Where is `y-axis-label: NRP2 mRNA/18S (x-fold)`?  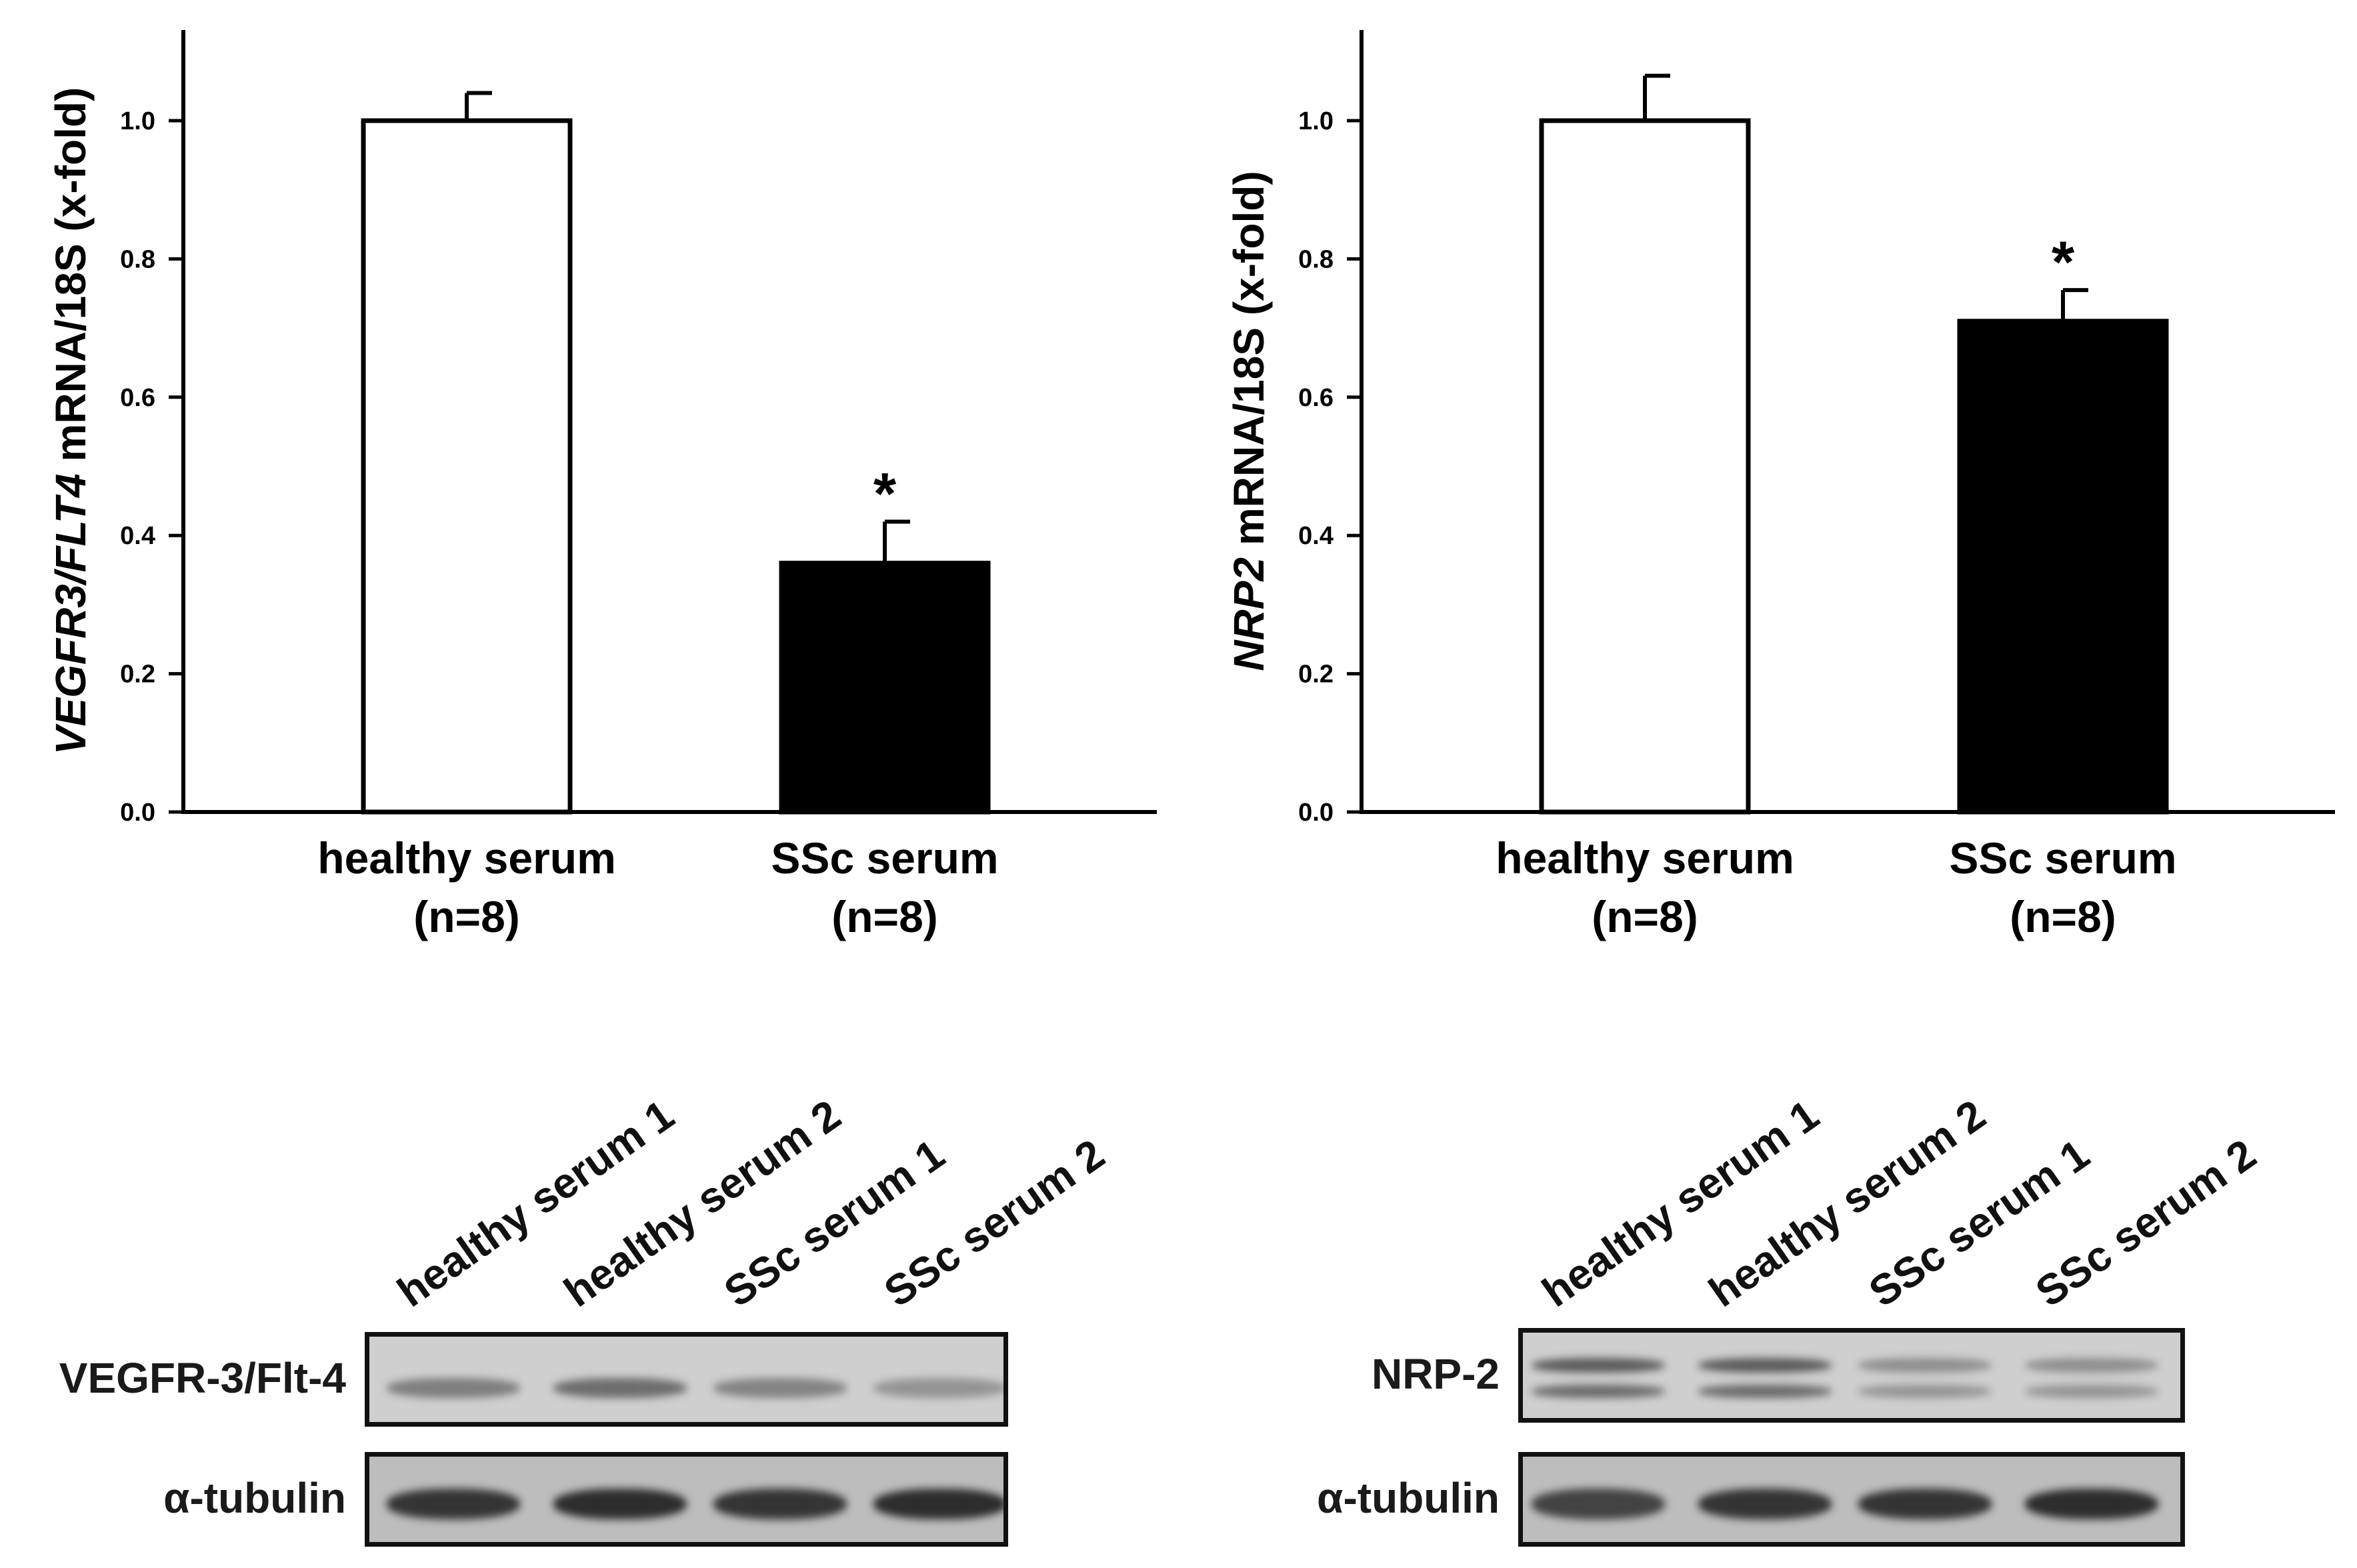
y-axis-label: NRP2 mRNA/18S (x-fold) is located at coordinates (1249, 421).